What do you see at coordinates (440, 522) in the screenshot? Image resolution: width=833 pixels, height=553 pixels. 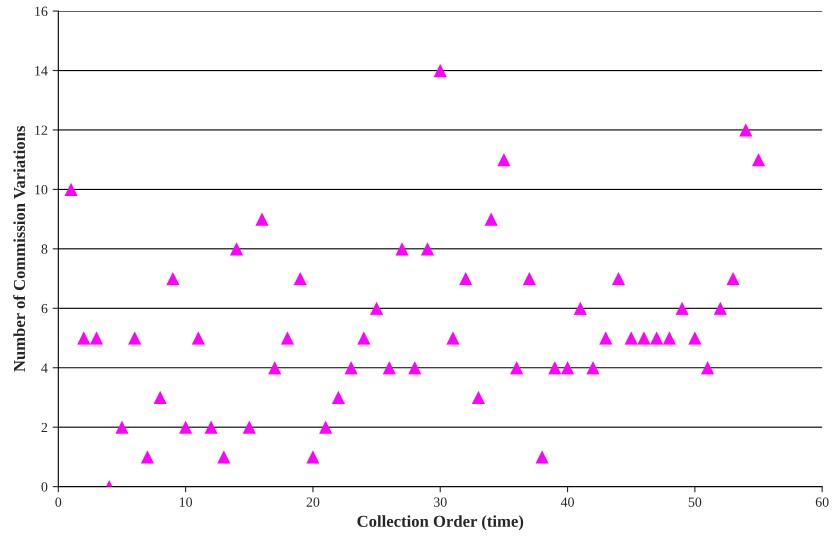 I see `x-axis-title: Collection Order (time)` at bounding box center [440, 522].